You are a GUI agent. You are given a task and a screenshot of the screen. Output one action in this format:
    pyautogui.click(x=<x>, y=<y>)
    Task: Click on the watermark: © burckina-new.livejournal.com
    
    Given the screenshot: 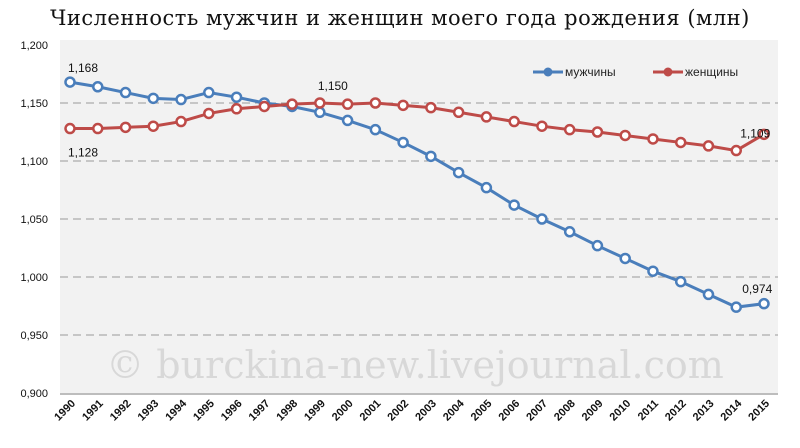 What is the action you would take?
    pyautogui.click(x=415, y=365)
    